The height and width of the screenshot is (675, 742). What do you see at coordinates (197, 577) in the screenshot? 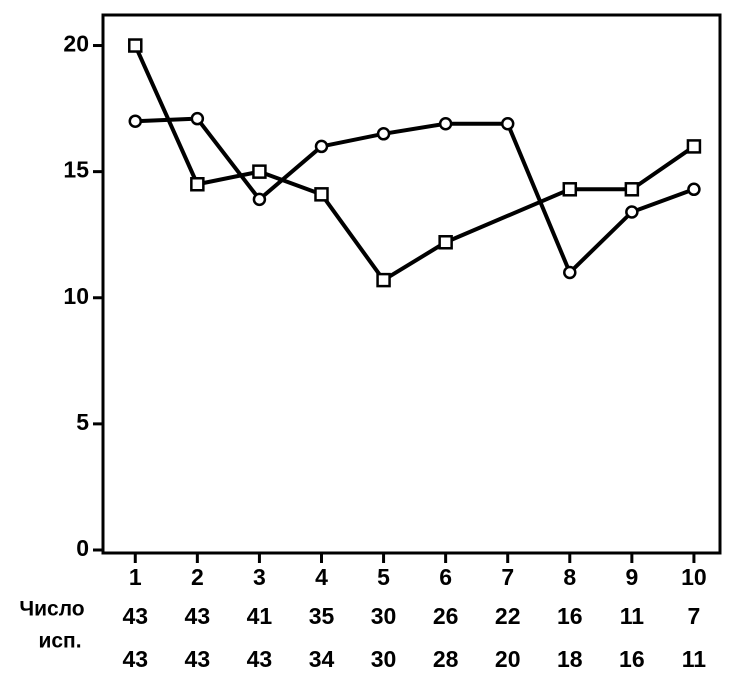
I see `x-tick-label: 2` at bounding box center [197, 577].